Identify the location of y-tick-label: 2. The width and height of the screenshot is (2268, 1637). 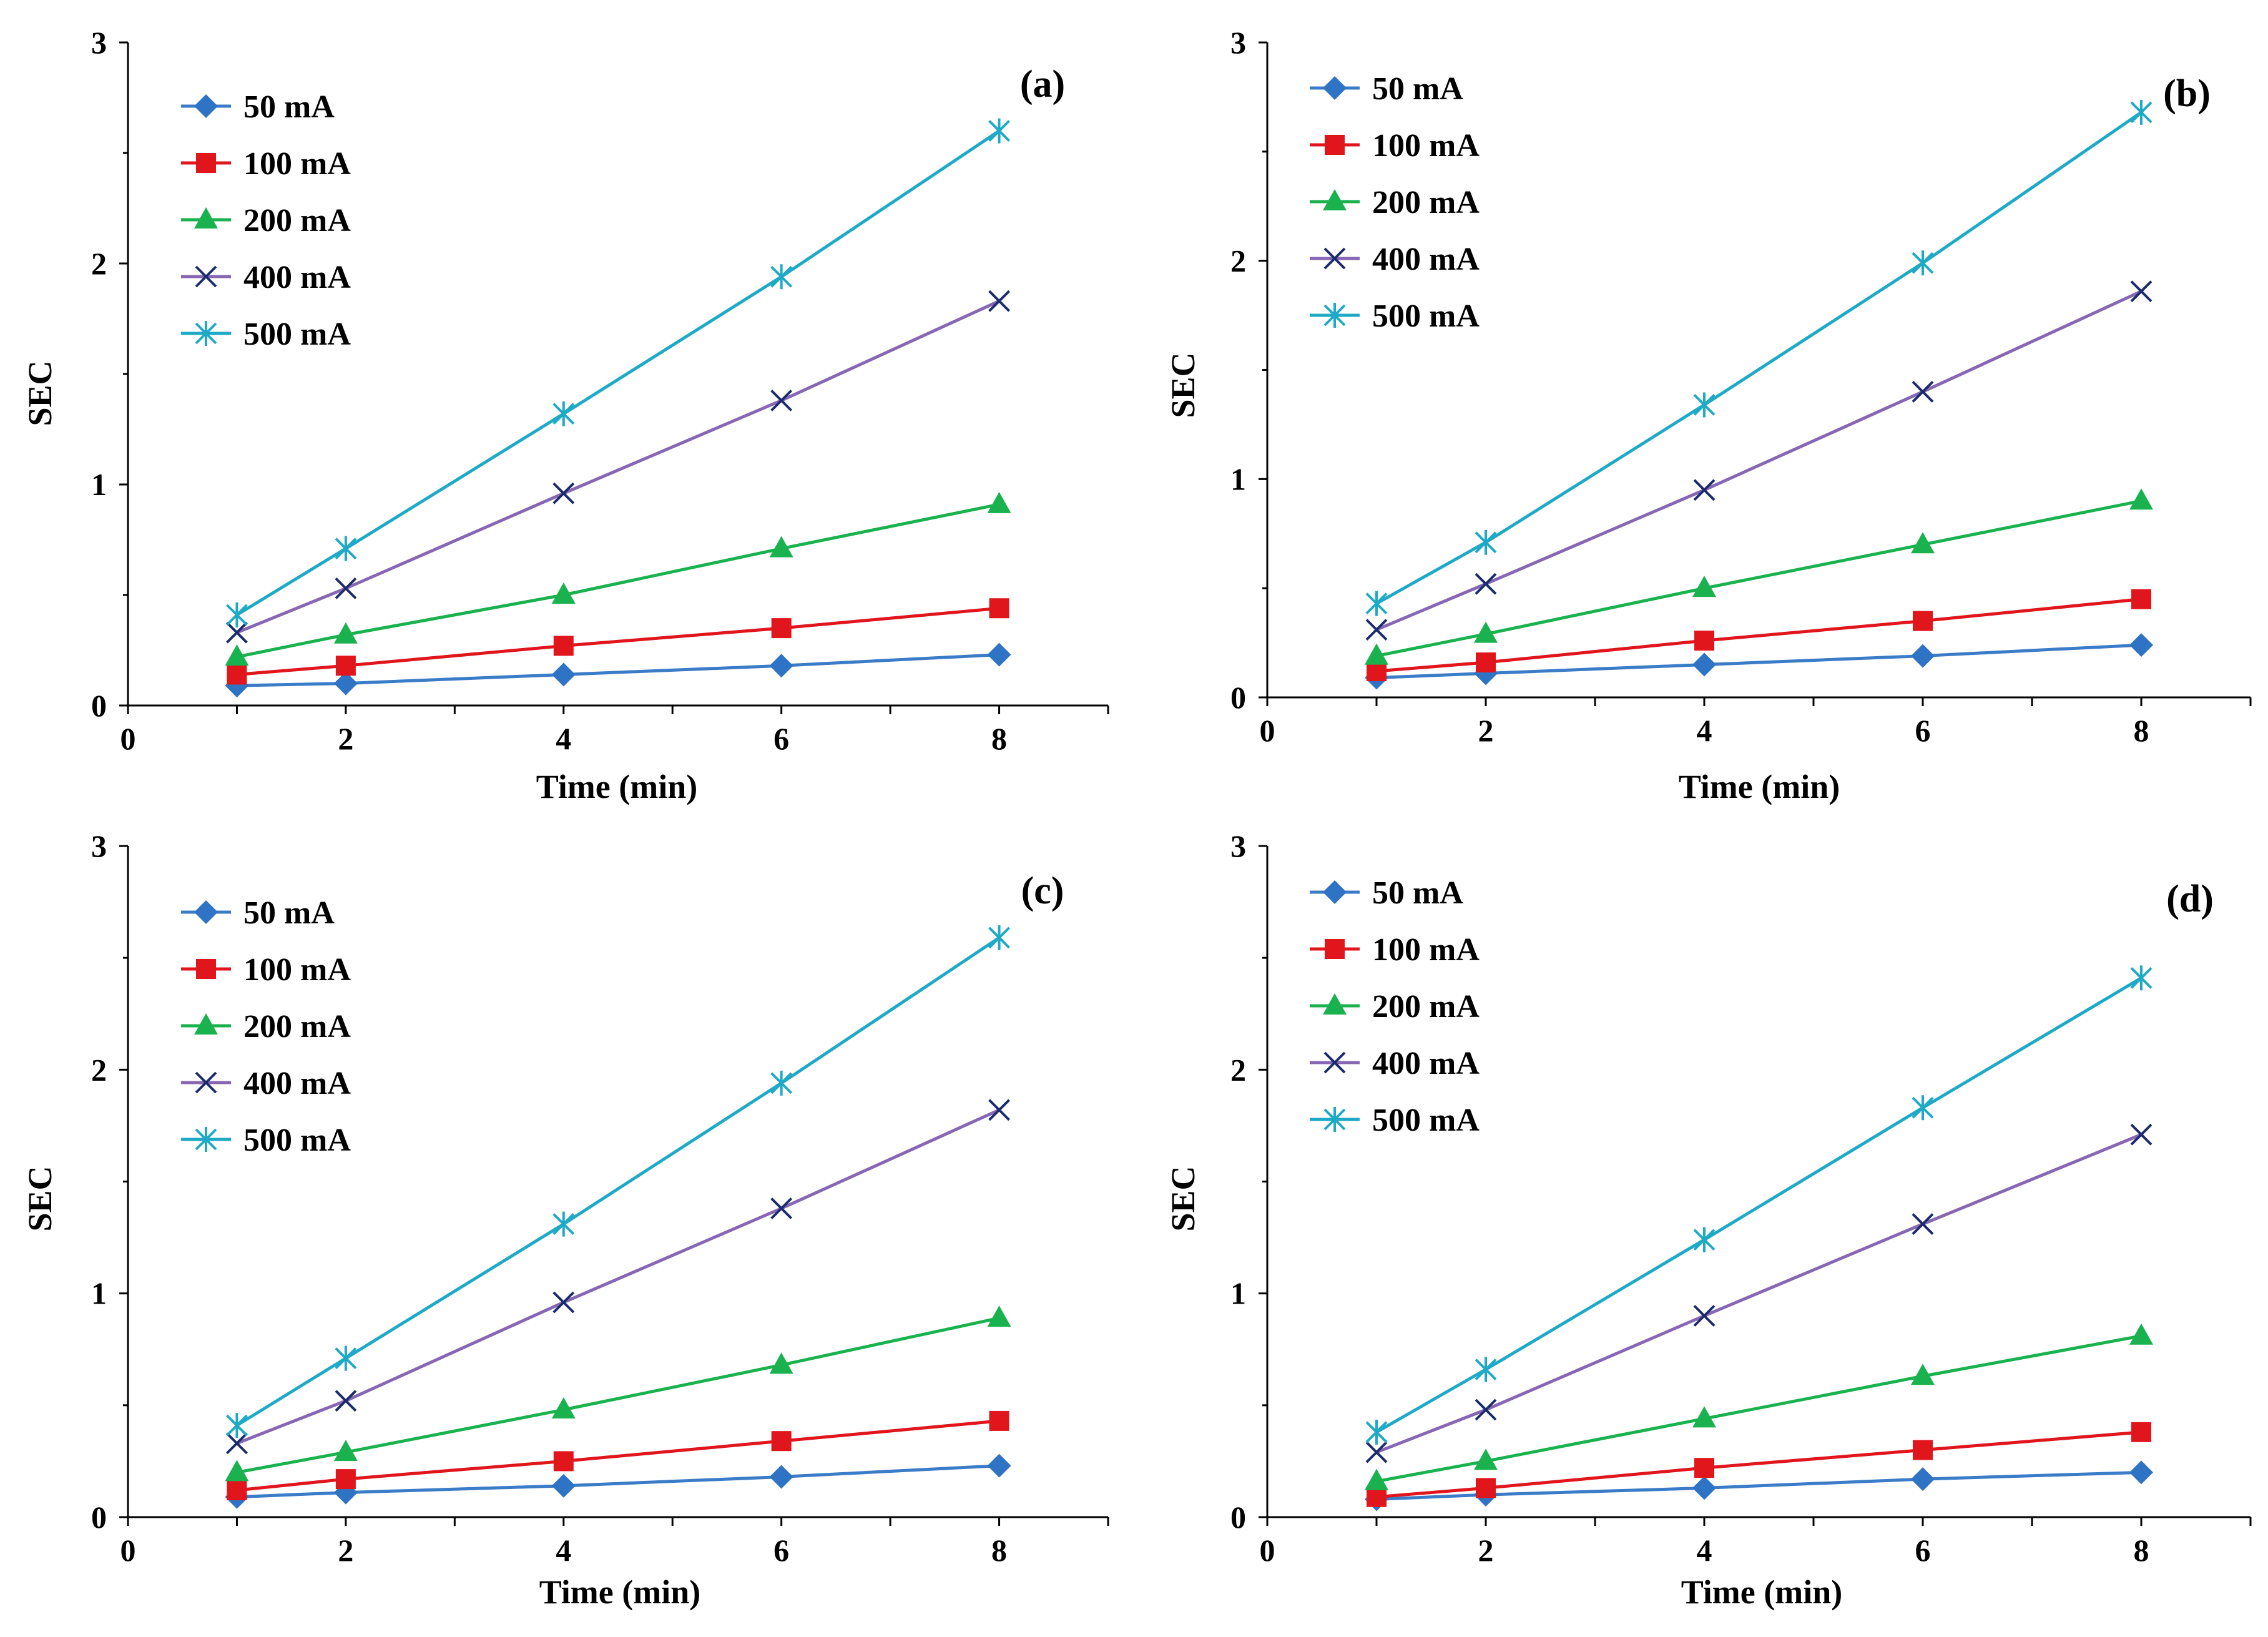
(99, 1070).